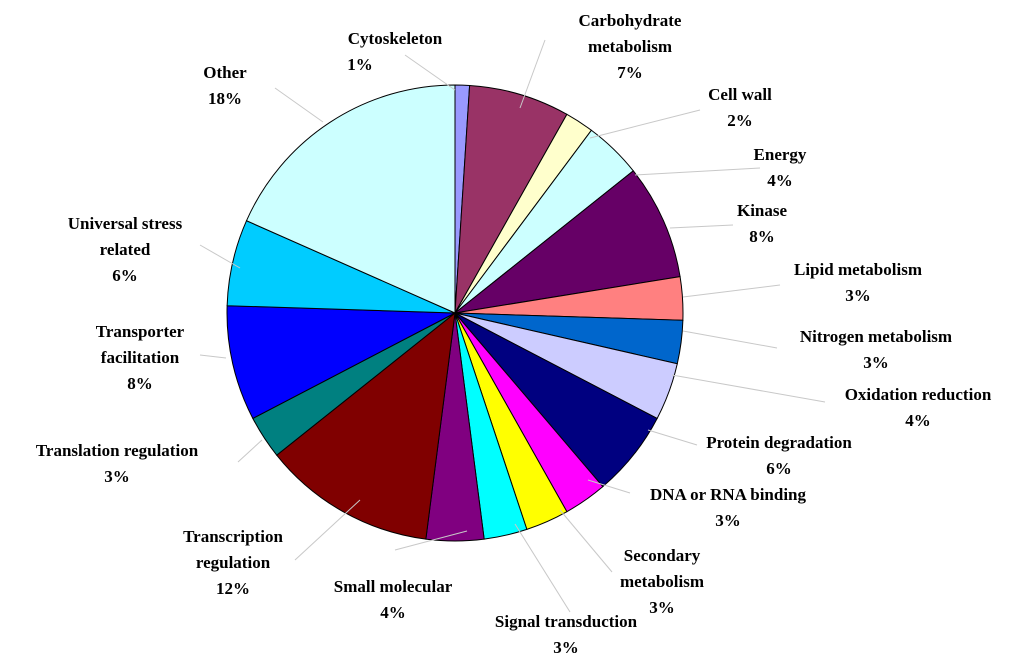  Describe the element at coordinates (350, 199) in the screenshot. I see `pie-slice-other` at that location.